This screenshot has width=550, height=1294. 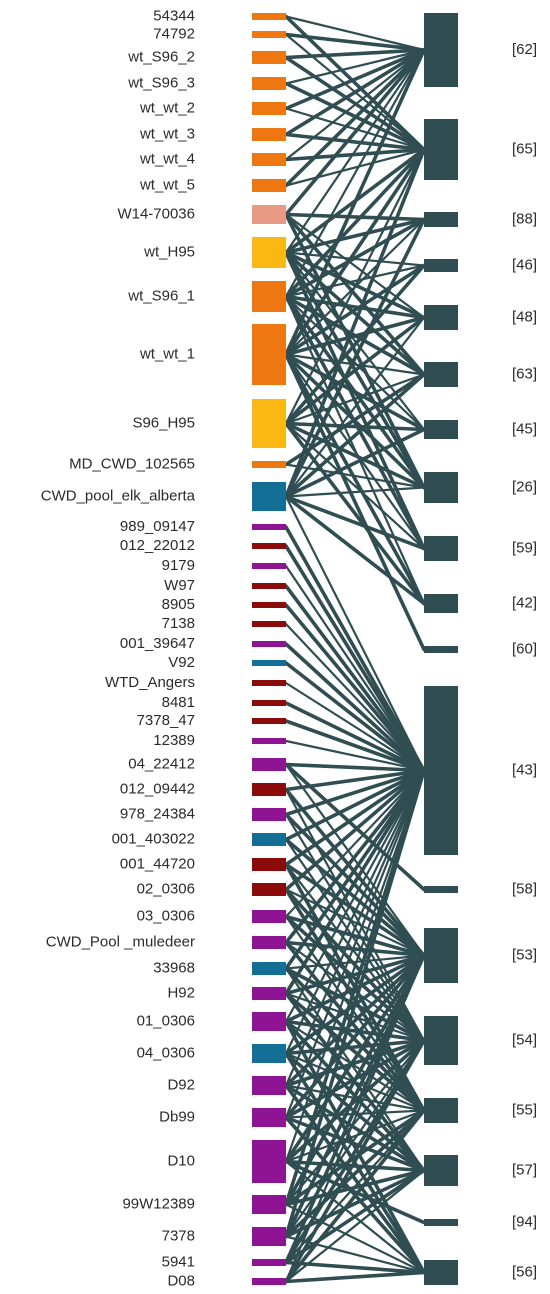 What do you see at coordinates (524, 648) in the screenshot?
I see `cluster-label-10: [60]` at bounding box center [524, 648].